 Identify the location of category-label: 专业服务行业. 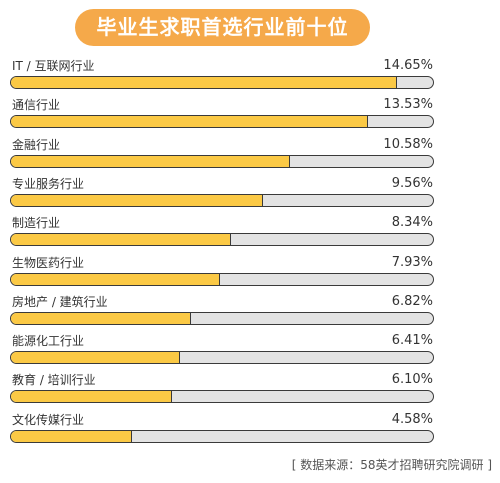
(48, 183).